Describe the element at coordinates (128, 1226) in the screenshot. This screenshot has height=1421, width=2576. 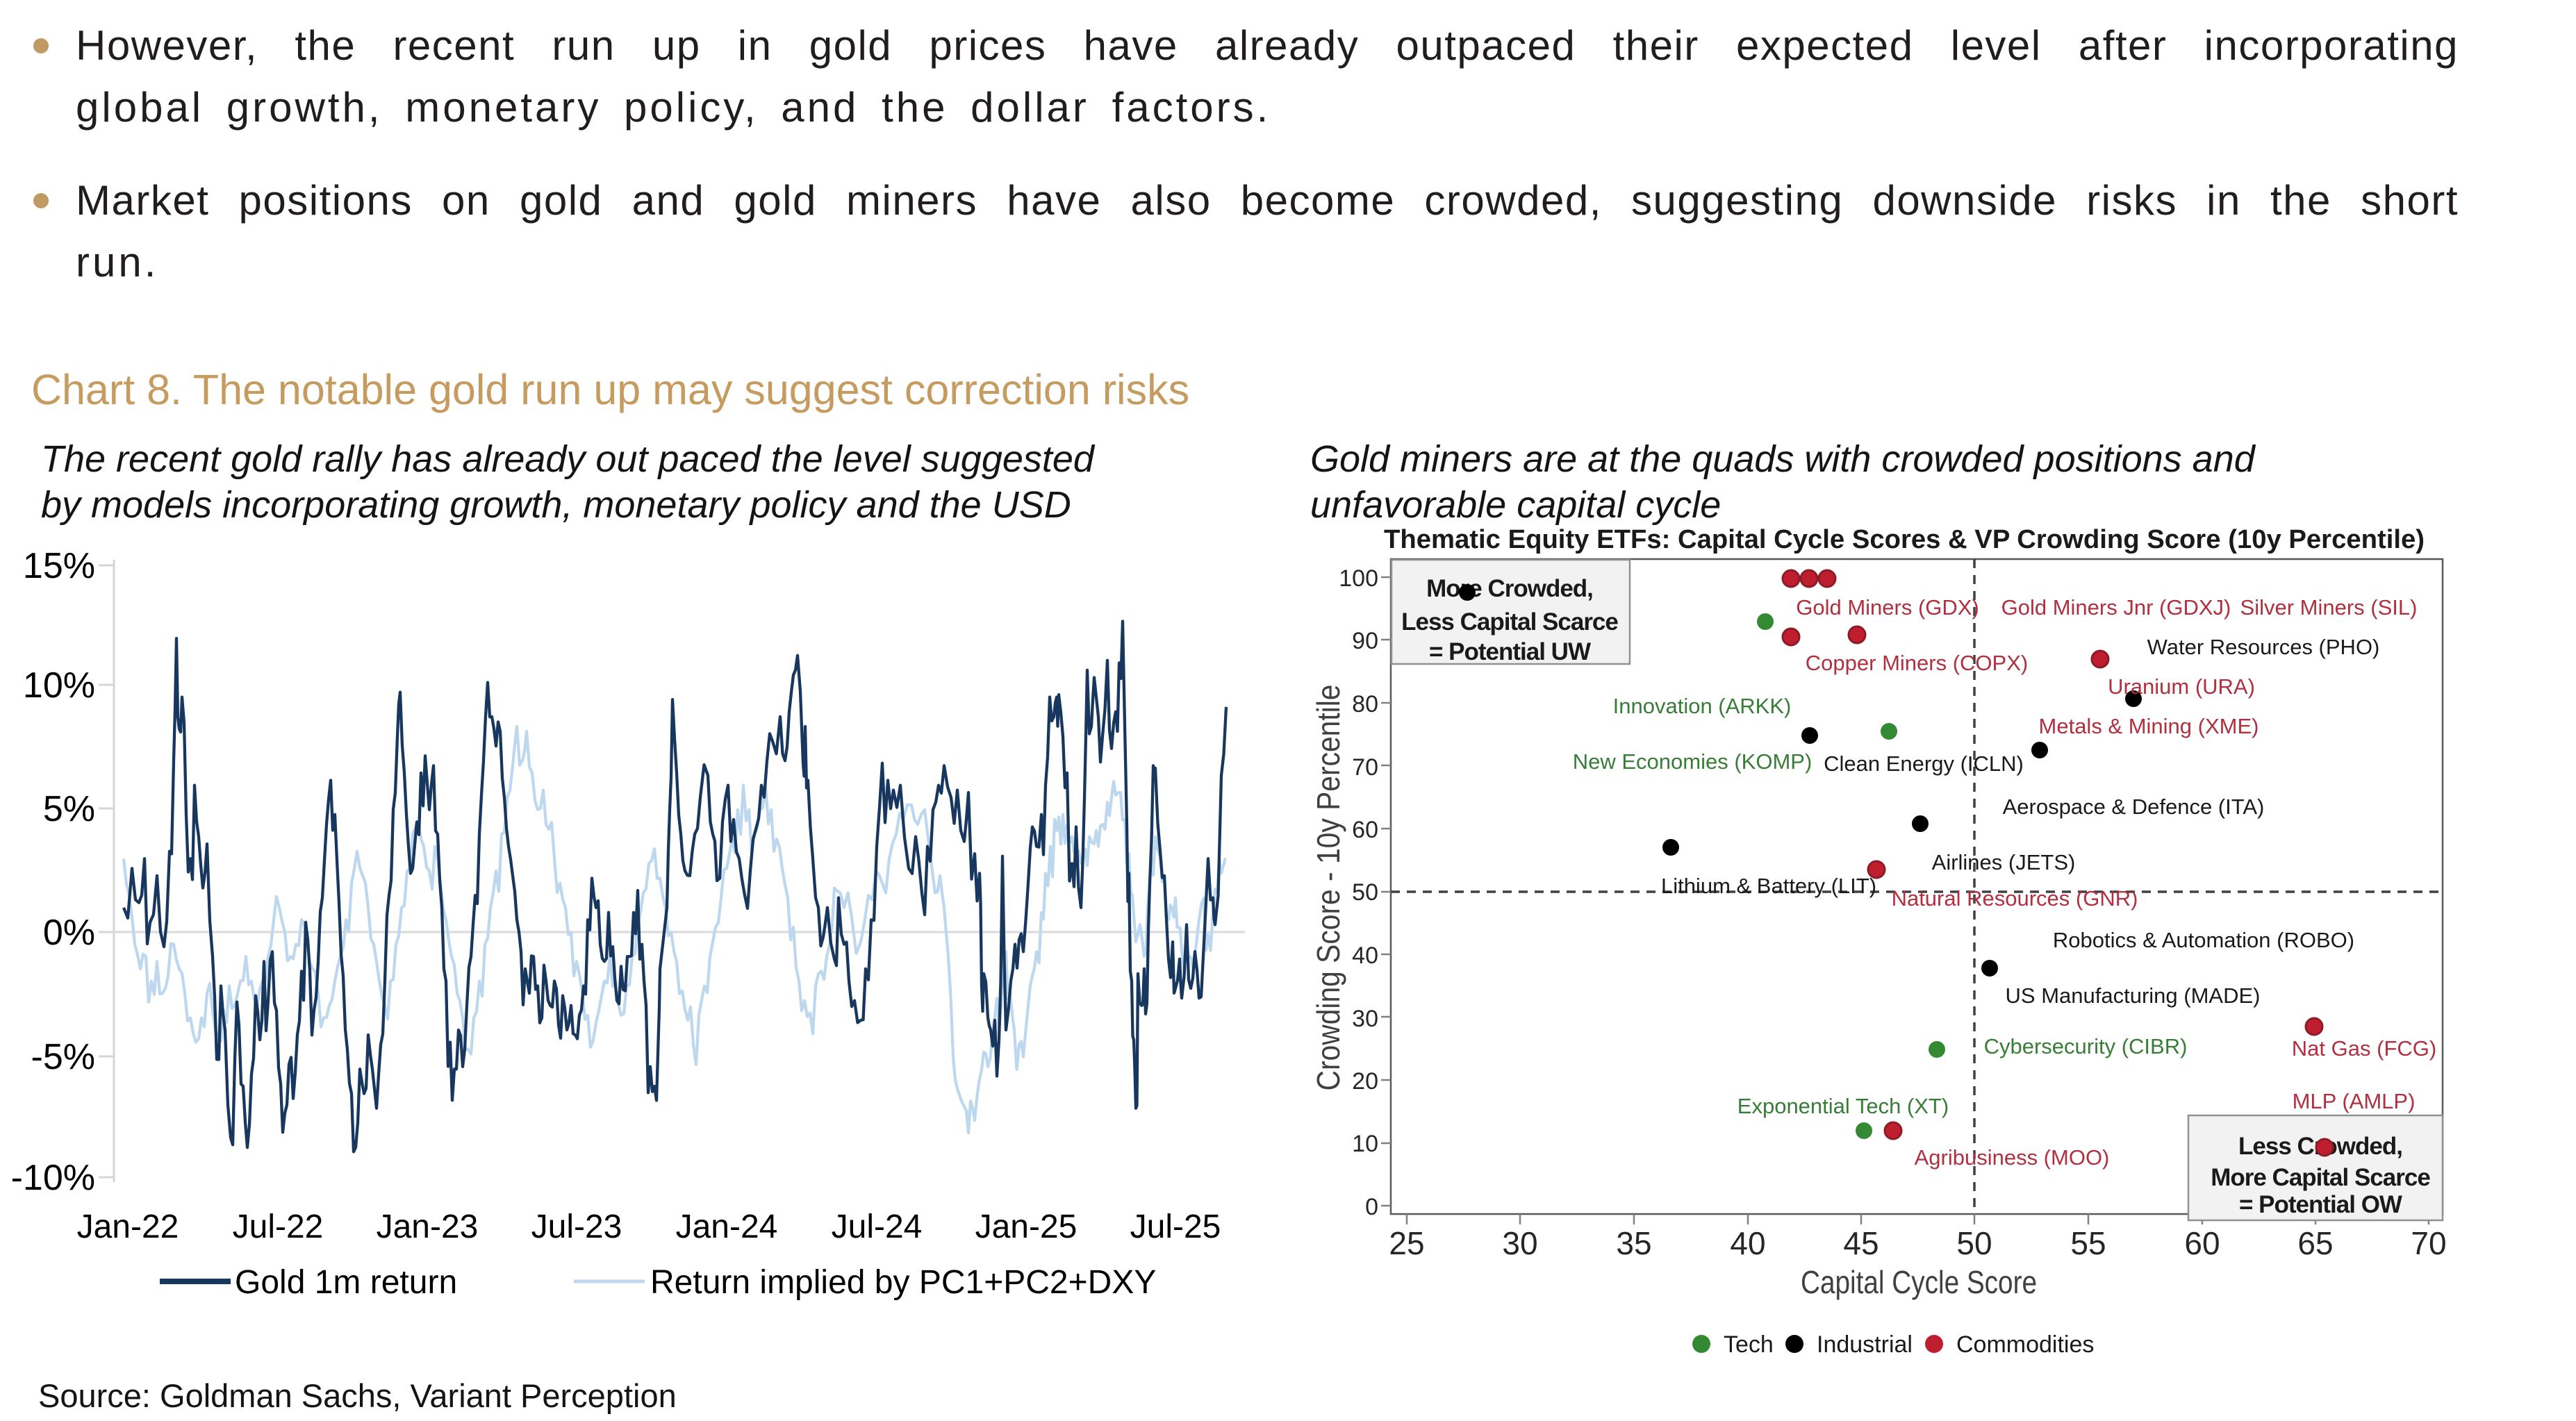
I see `svg-text: Jan-22` at that location.